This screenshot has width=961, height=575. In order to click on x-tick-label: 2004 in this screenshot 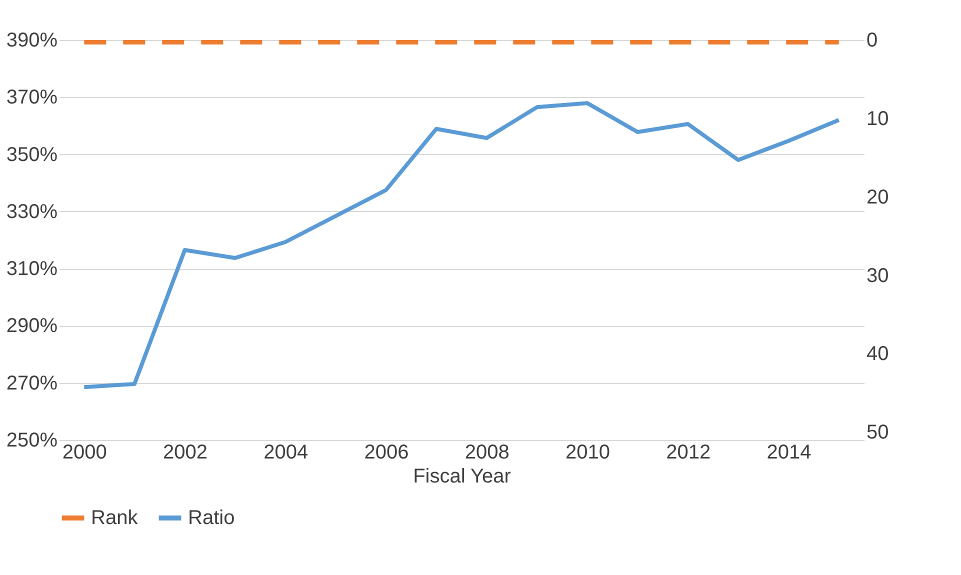, I will do `click(286, 453)`.